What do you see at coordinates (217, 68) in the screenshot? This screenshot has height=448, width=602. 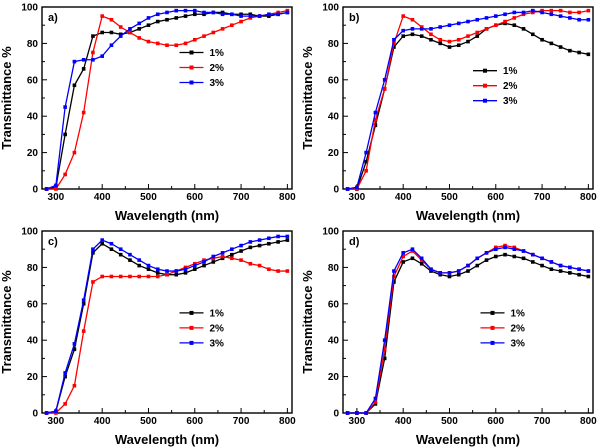 I see `legend-label: 2%` at bounding box center [217, 68].